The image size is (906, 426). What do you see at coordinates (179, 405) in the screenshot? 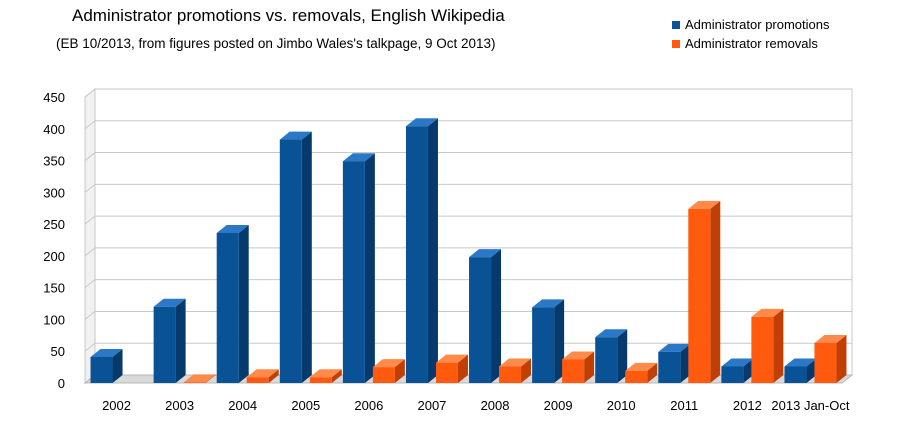
I see `x-tick-label: 2003` at bounding box center [179, 405].